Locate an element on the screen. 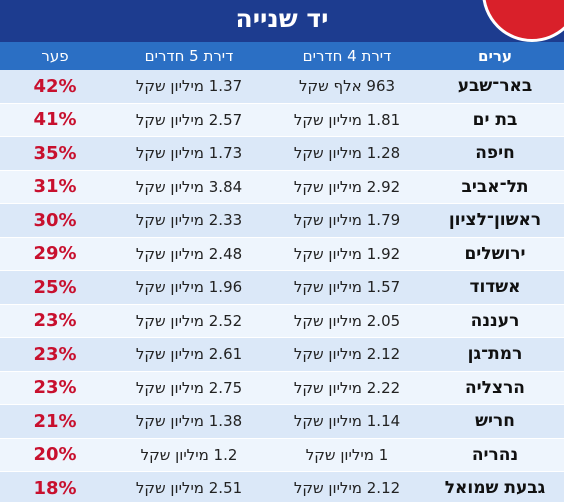  table-row: חיפה 1.28 מיליון שקל 1.73 מיליון שקל 35% is located at coordinates (282, 154).